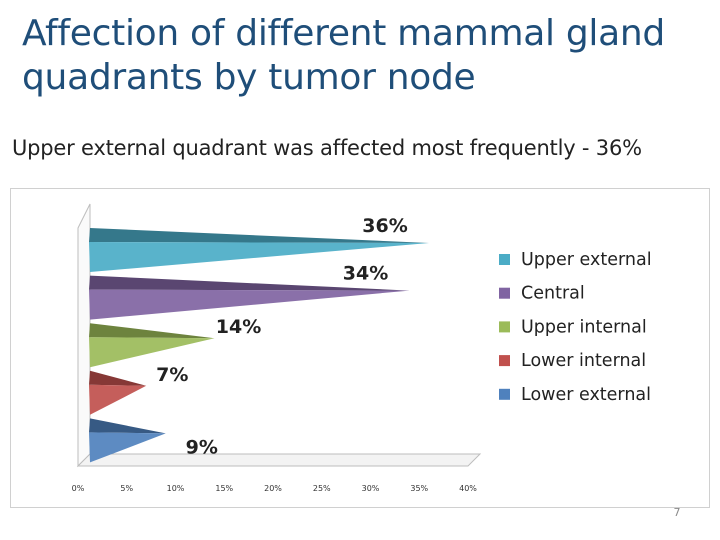 The image size is (720, 540). What do you see at coordinates (553, 294) in the screenshot?
I see `legend-label: Central` at bounding box center [553, 294].